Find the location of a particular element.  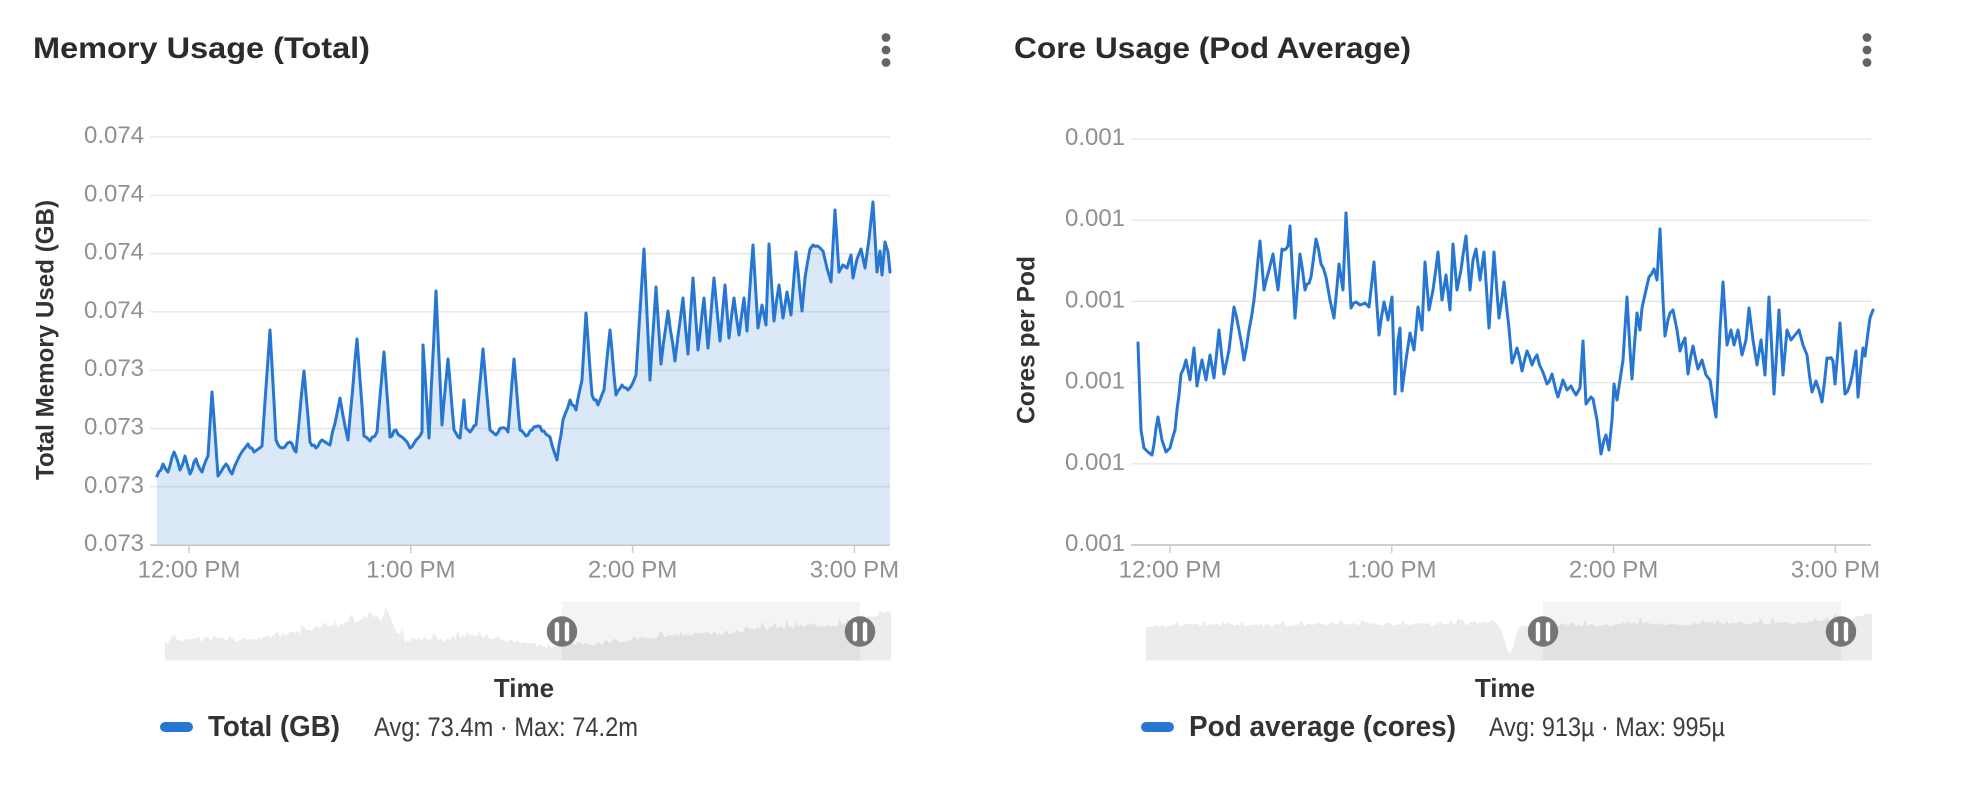

svg-text: Total (GB) is located at coordinates (274, 727).